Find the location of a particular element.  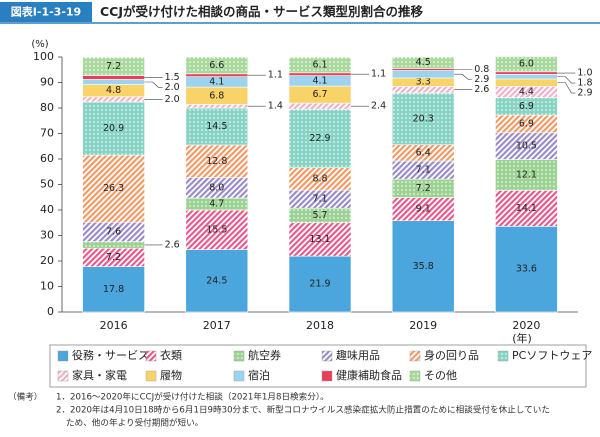

value-label: 14.5 is located at coordinates (216, 126).